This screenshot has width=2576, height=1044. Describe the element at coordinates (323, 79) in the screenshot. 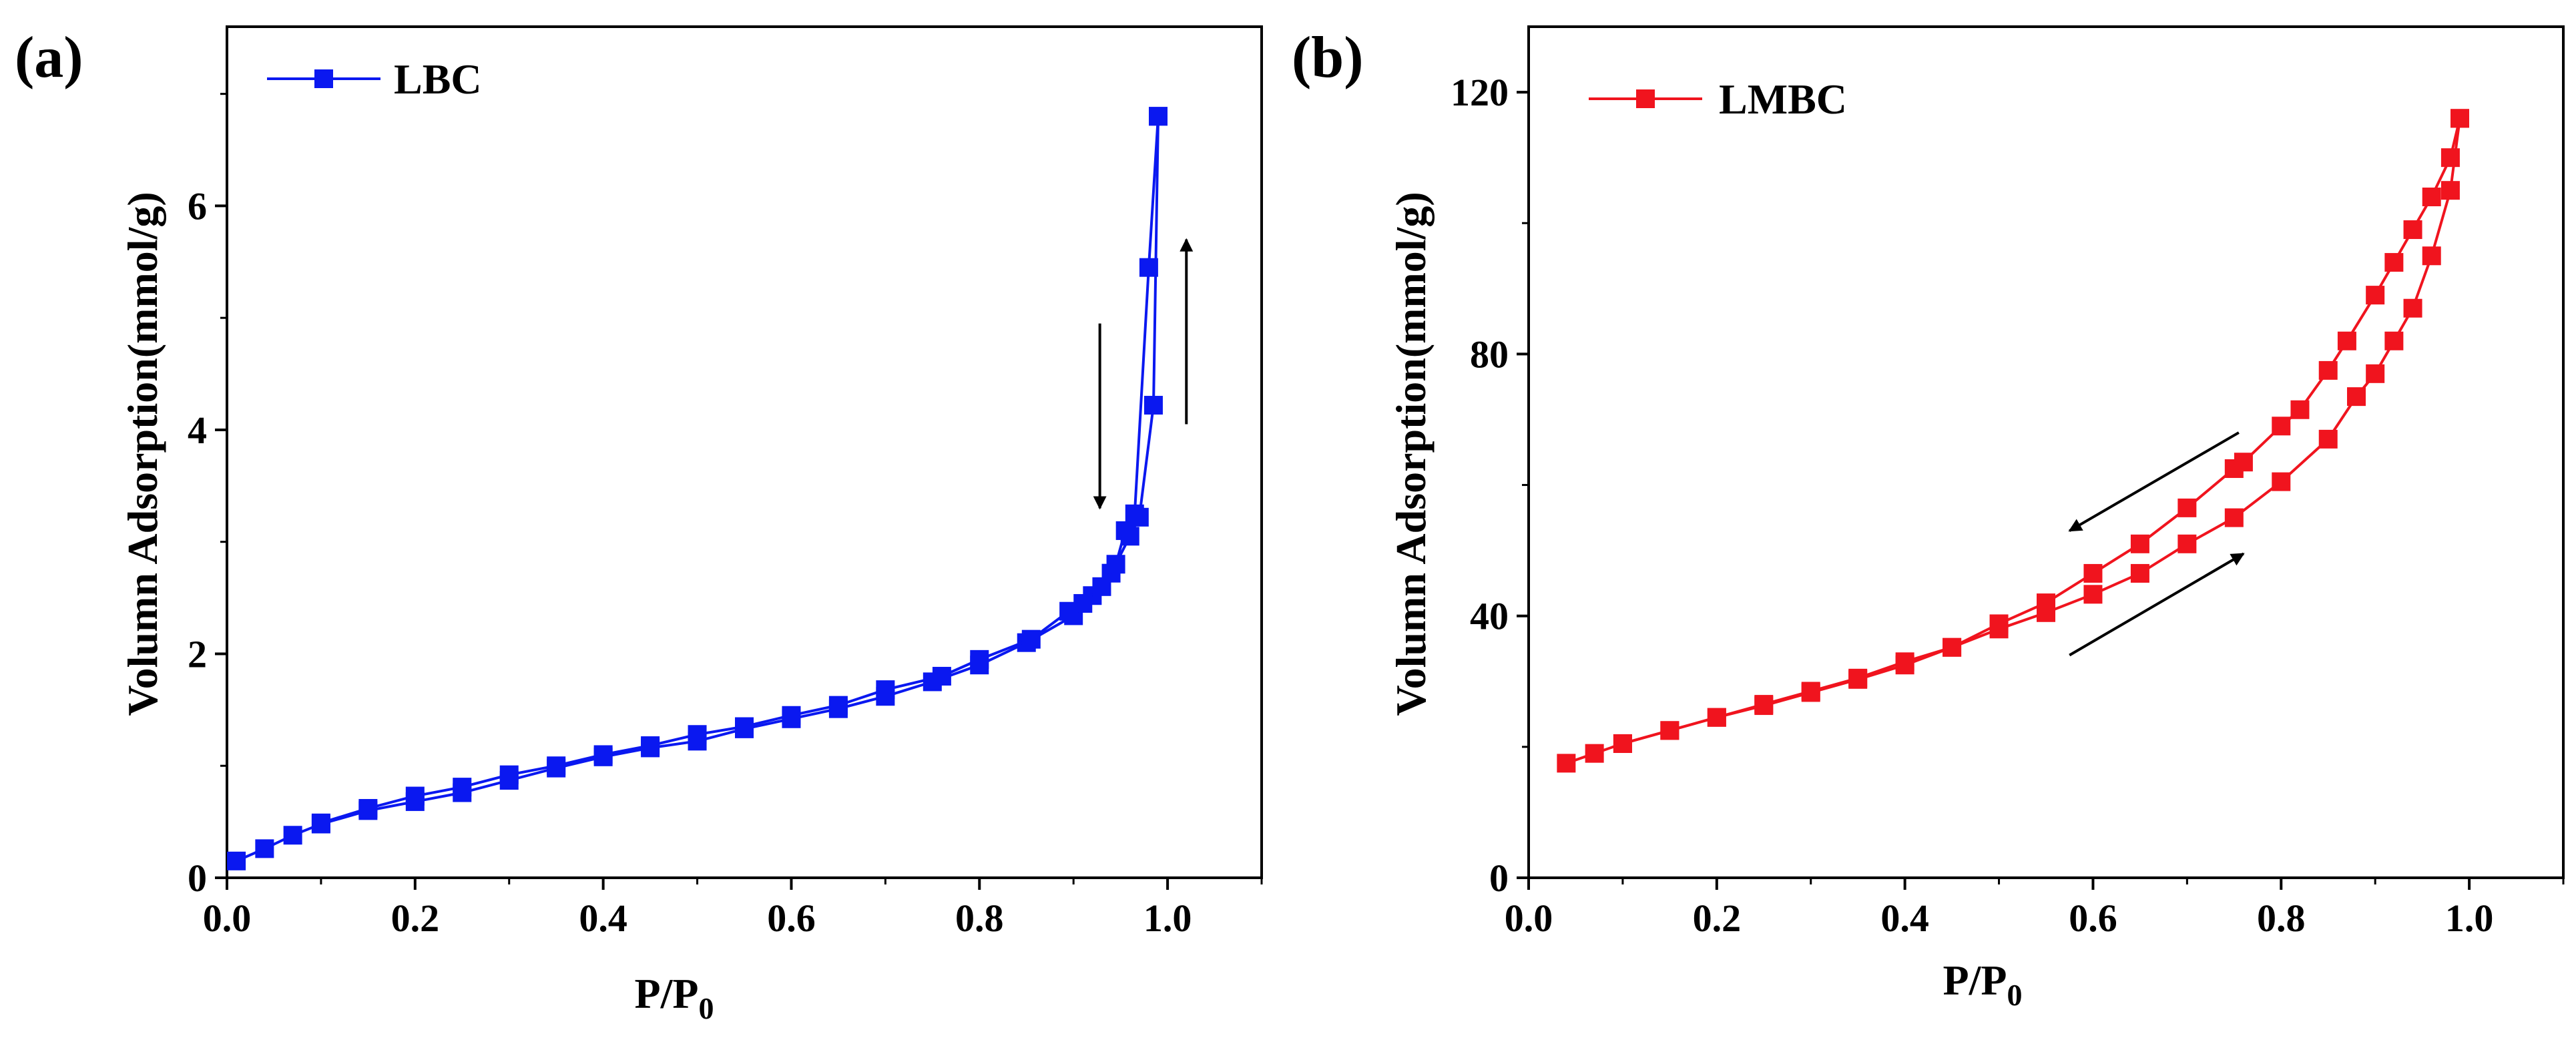

I see `panel-a-legend-marker` at that location.